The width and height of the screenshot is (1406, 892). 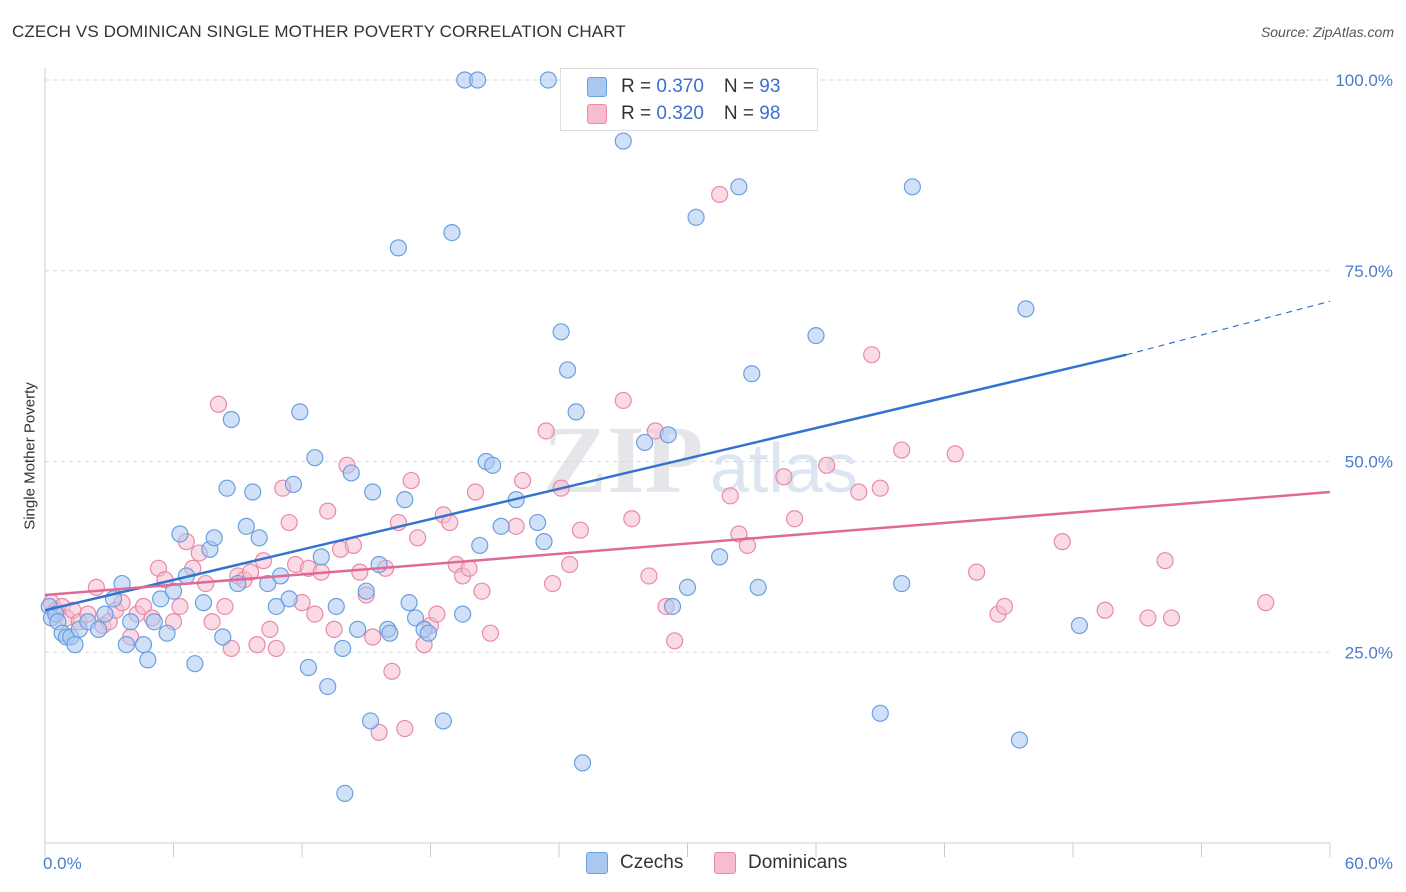 What do you see at coordinates (1364, 80) in the screenshot?
I see `y-tick-label-100: 100.0%` at bounding box center [1364, 80].